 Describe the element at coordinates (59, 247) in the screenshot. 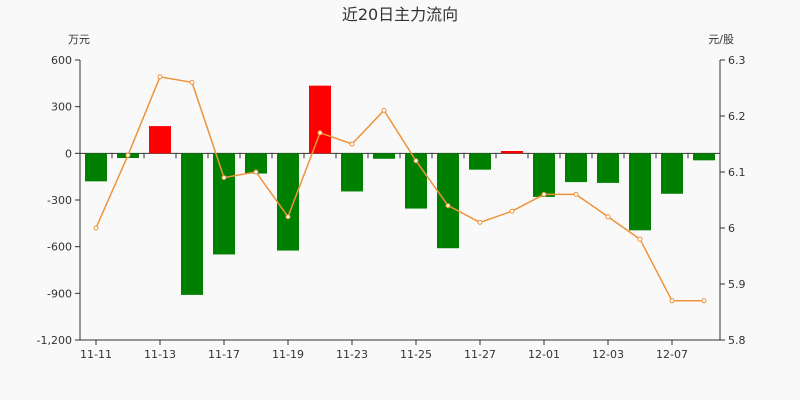

I see `left-tick-label: -600` at that location.